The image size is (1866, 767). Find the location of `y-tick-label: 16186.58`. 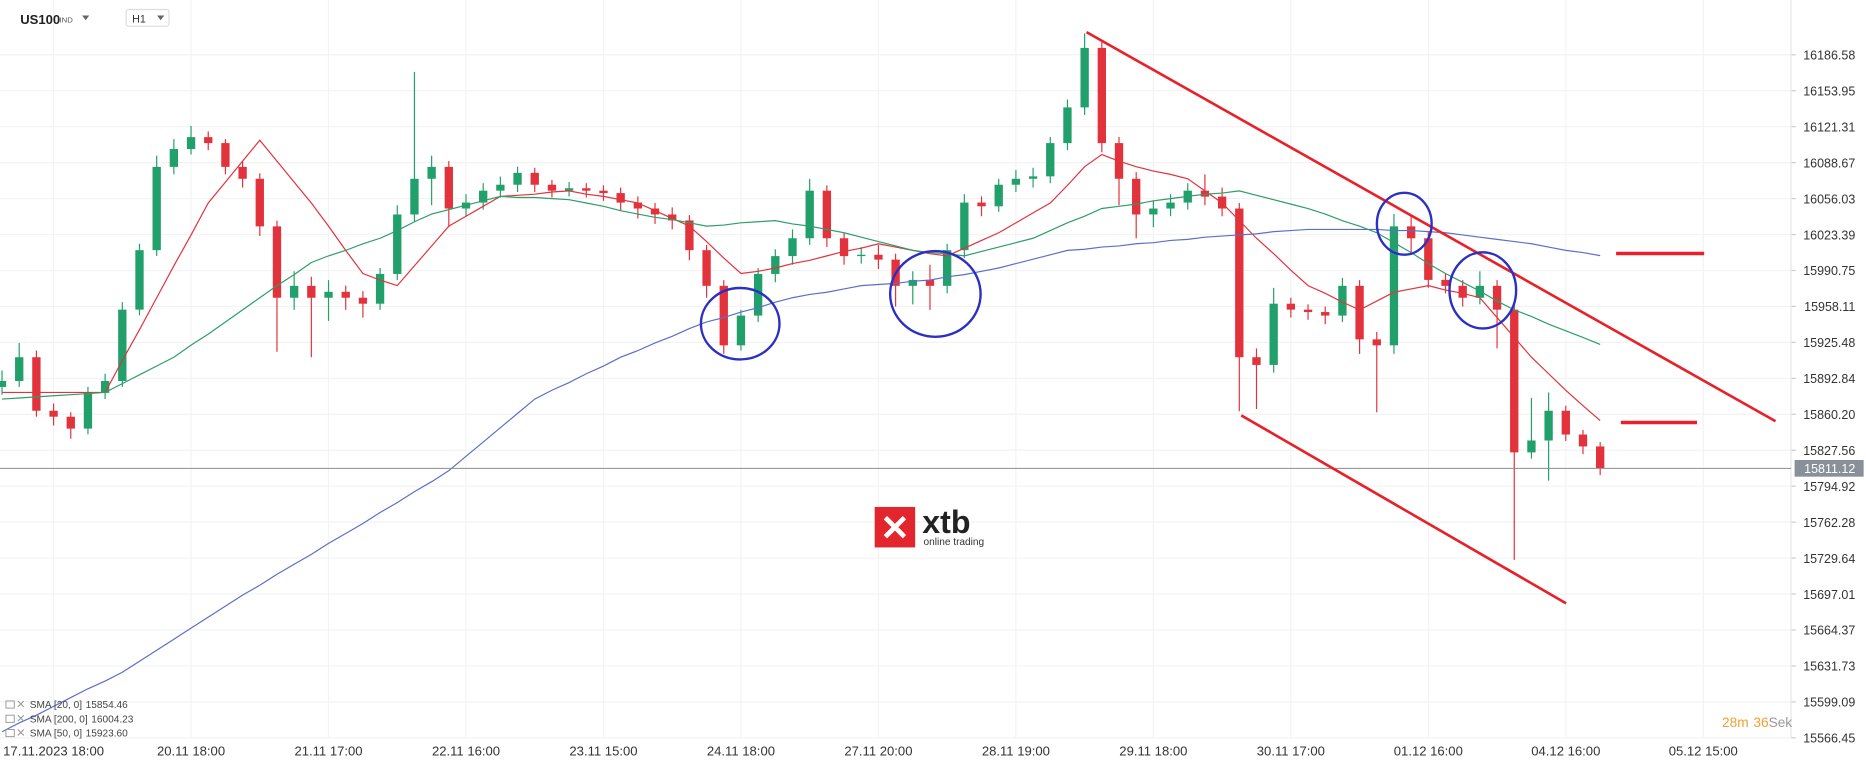

y-tick-label: 16186.58 is located at coordinates (1829, 56).